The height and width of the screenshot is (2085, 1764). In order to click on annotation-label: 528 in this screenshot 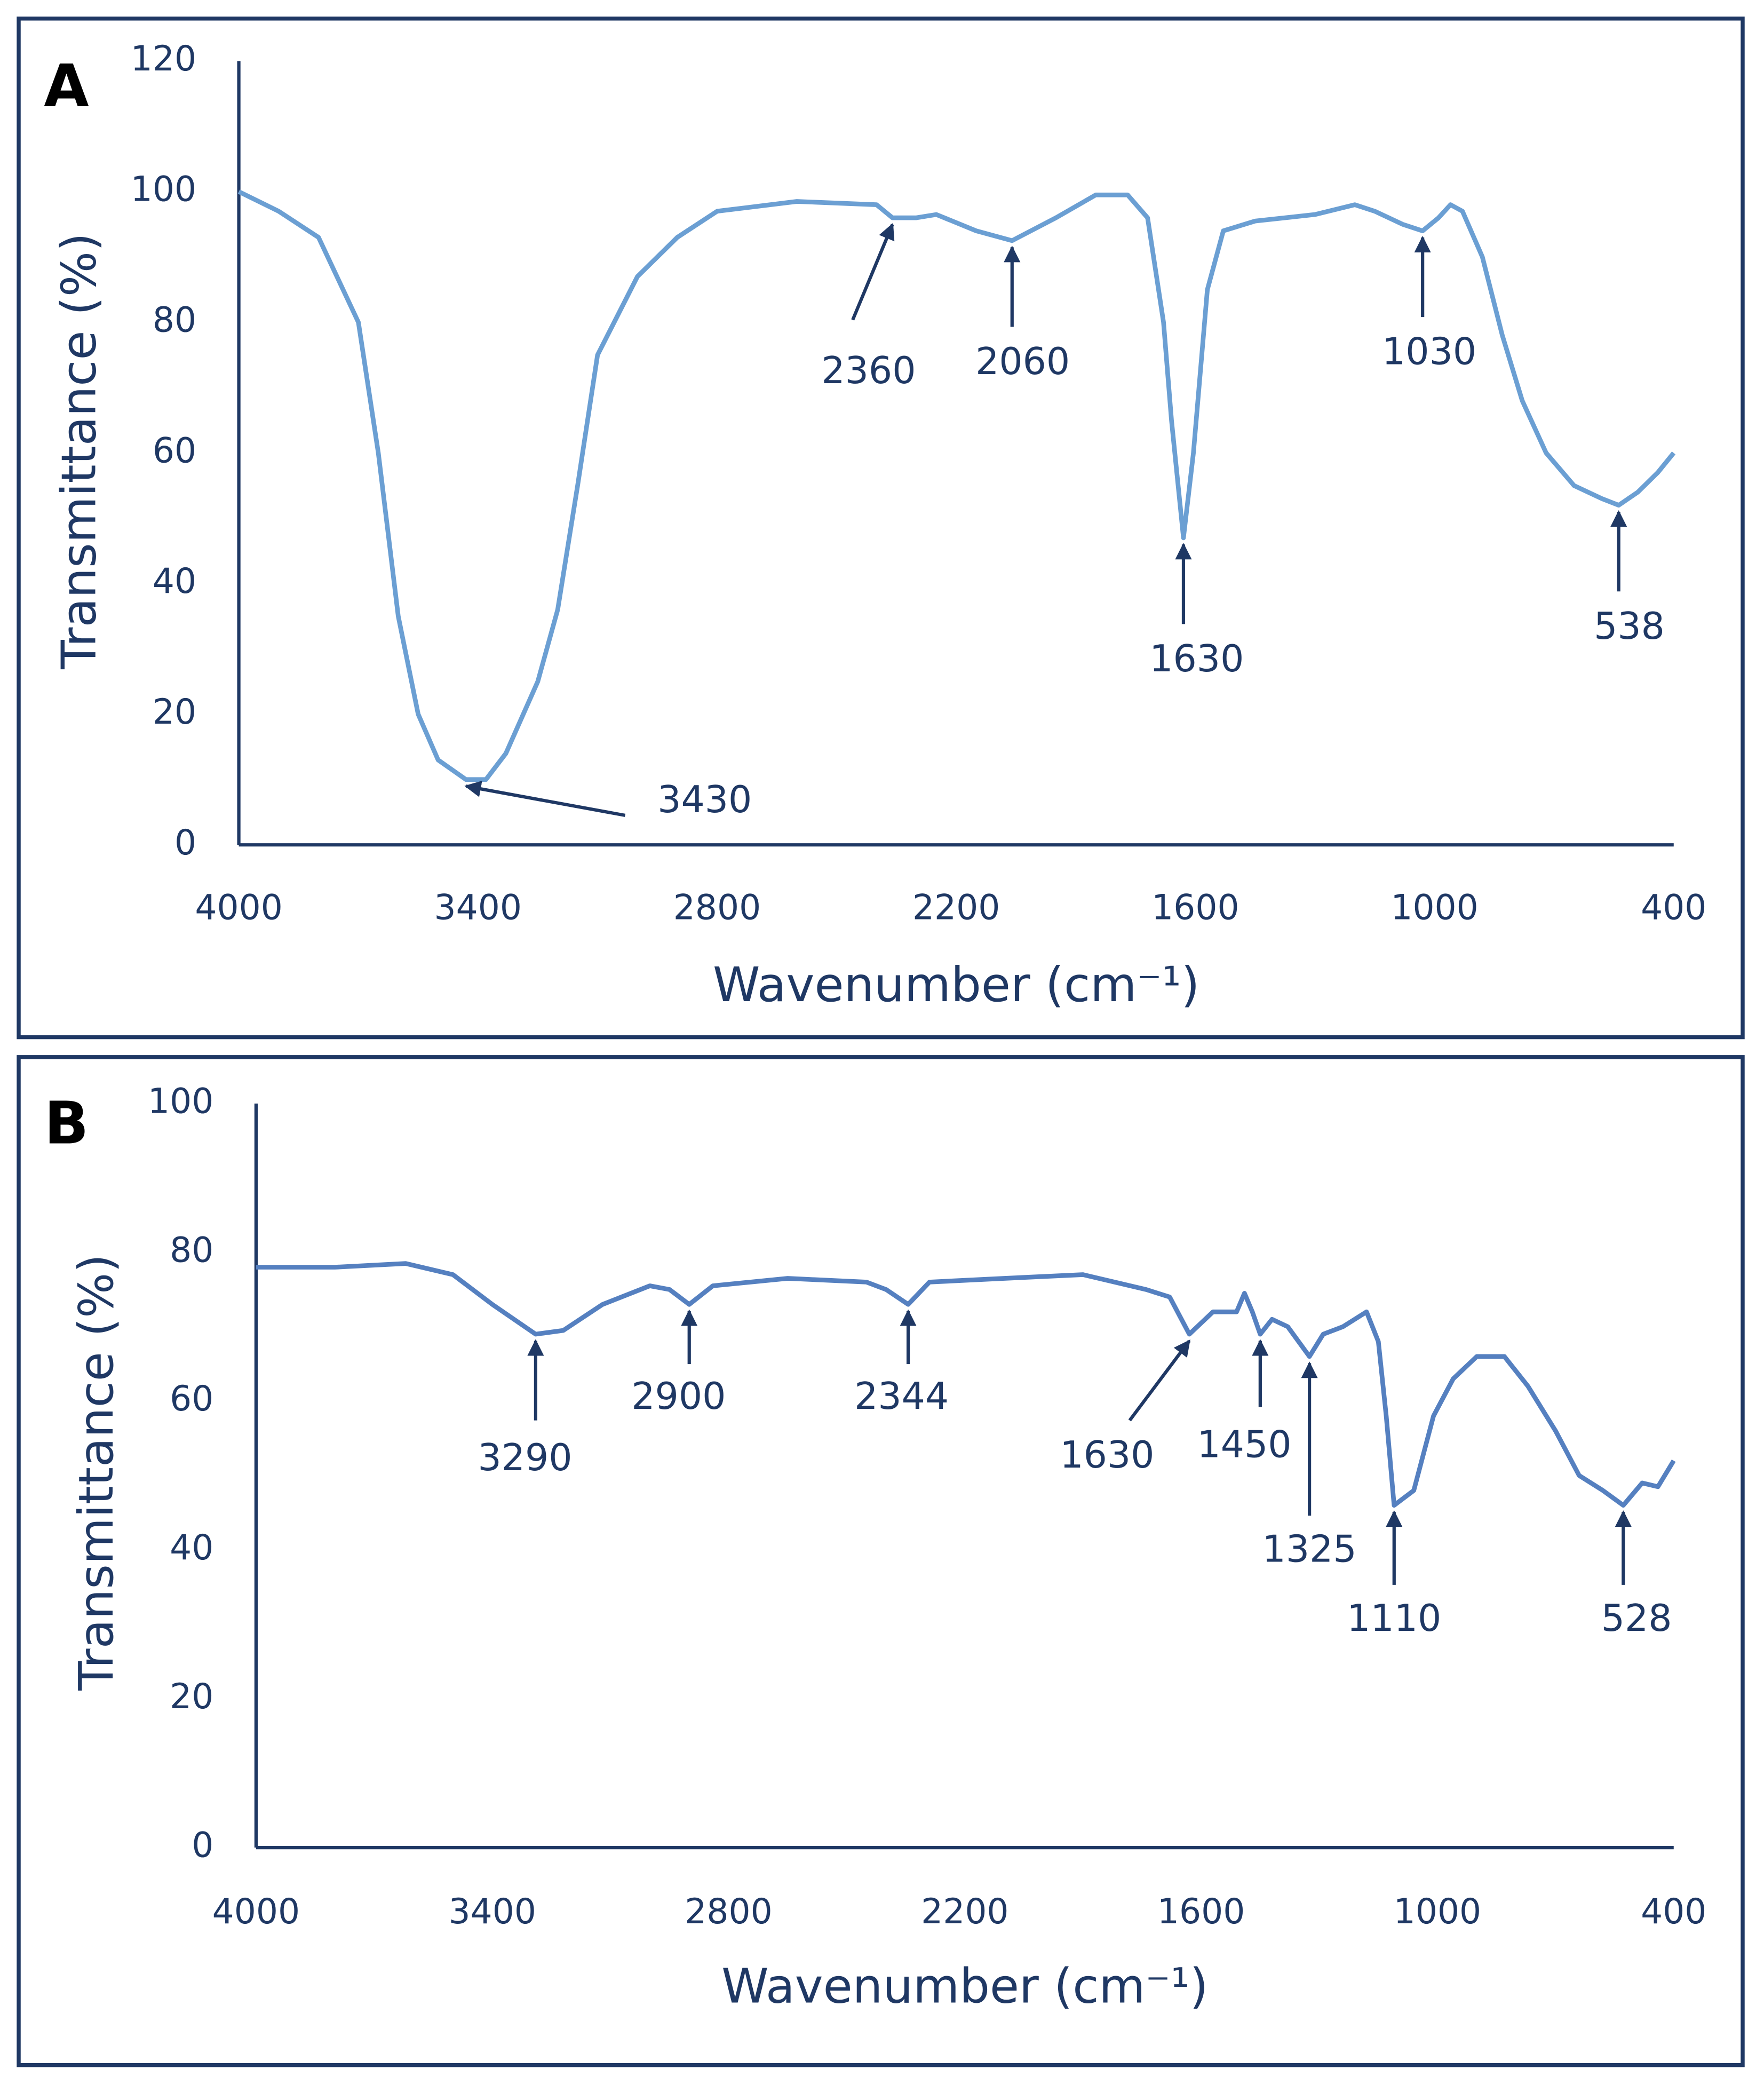, I will do `click(1636, 1618)`.